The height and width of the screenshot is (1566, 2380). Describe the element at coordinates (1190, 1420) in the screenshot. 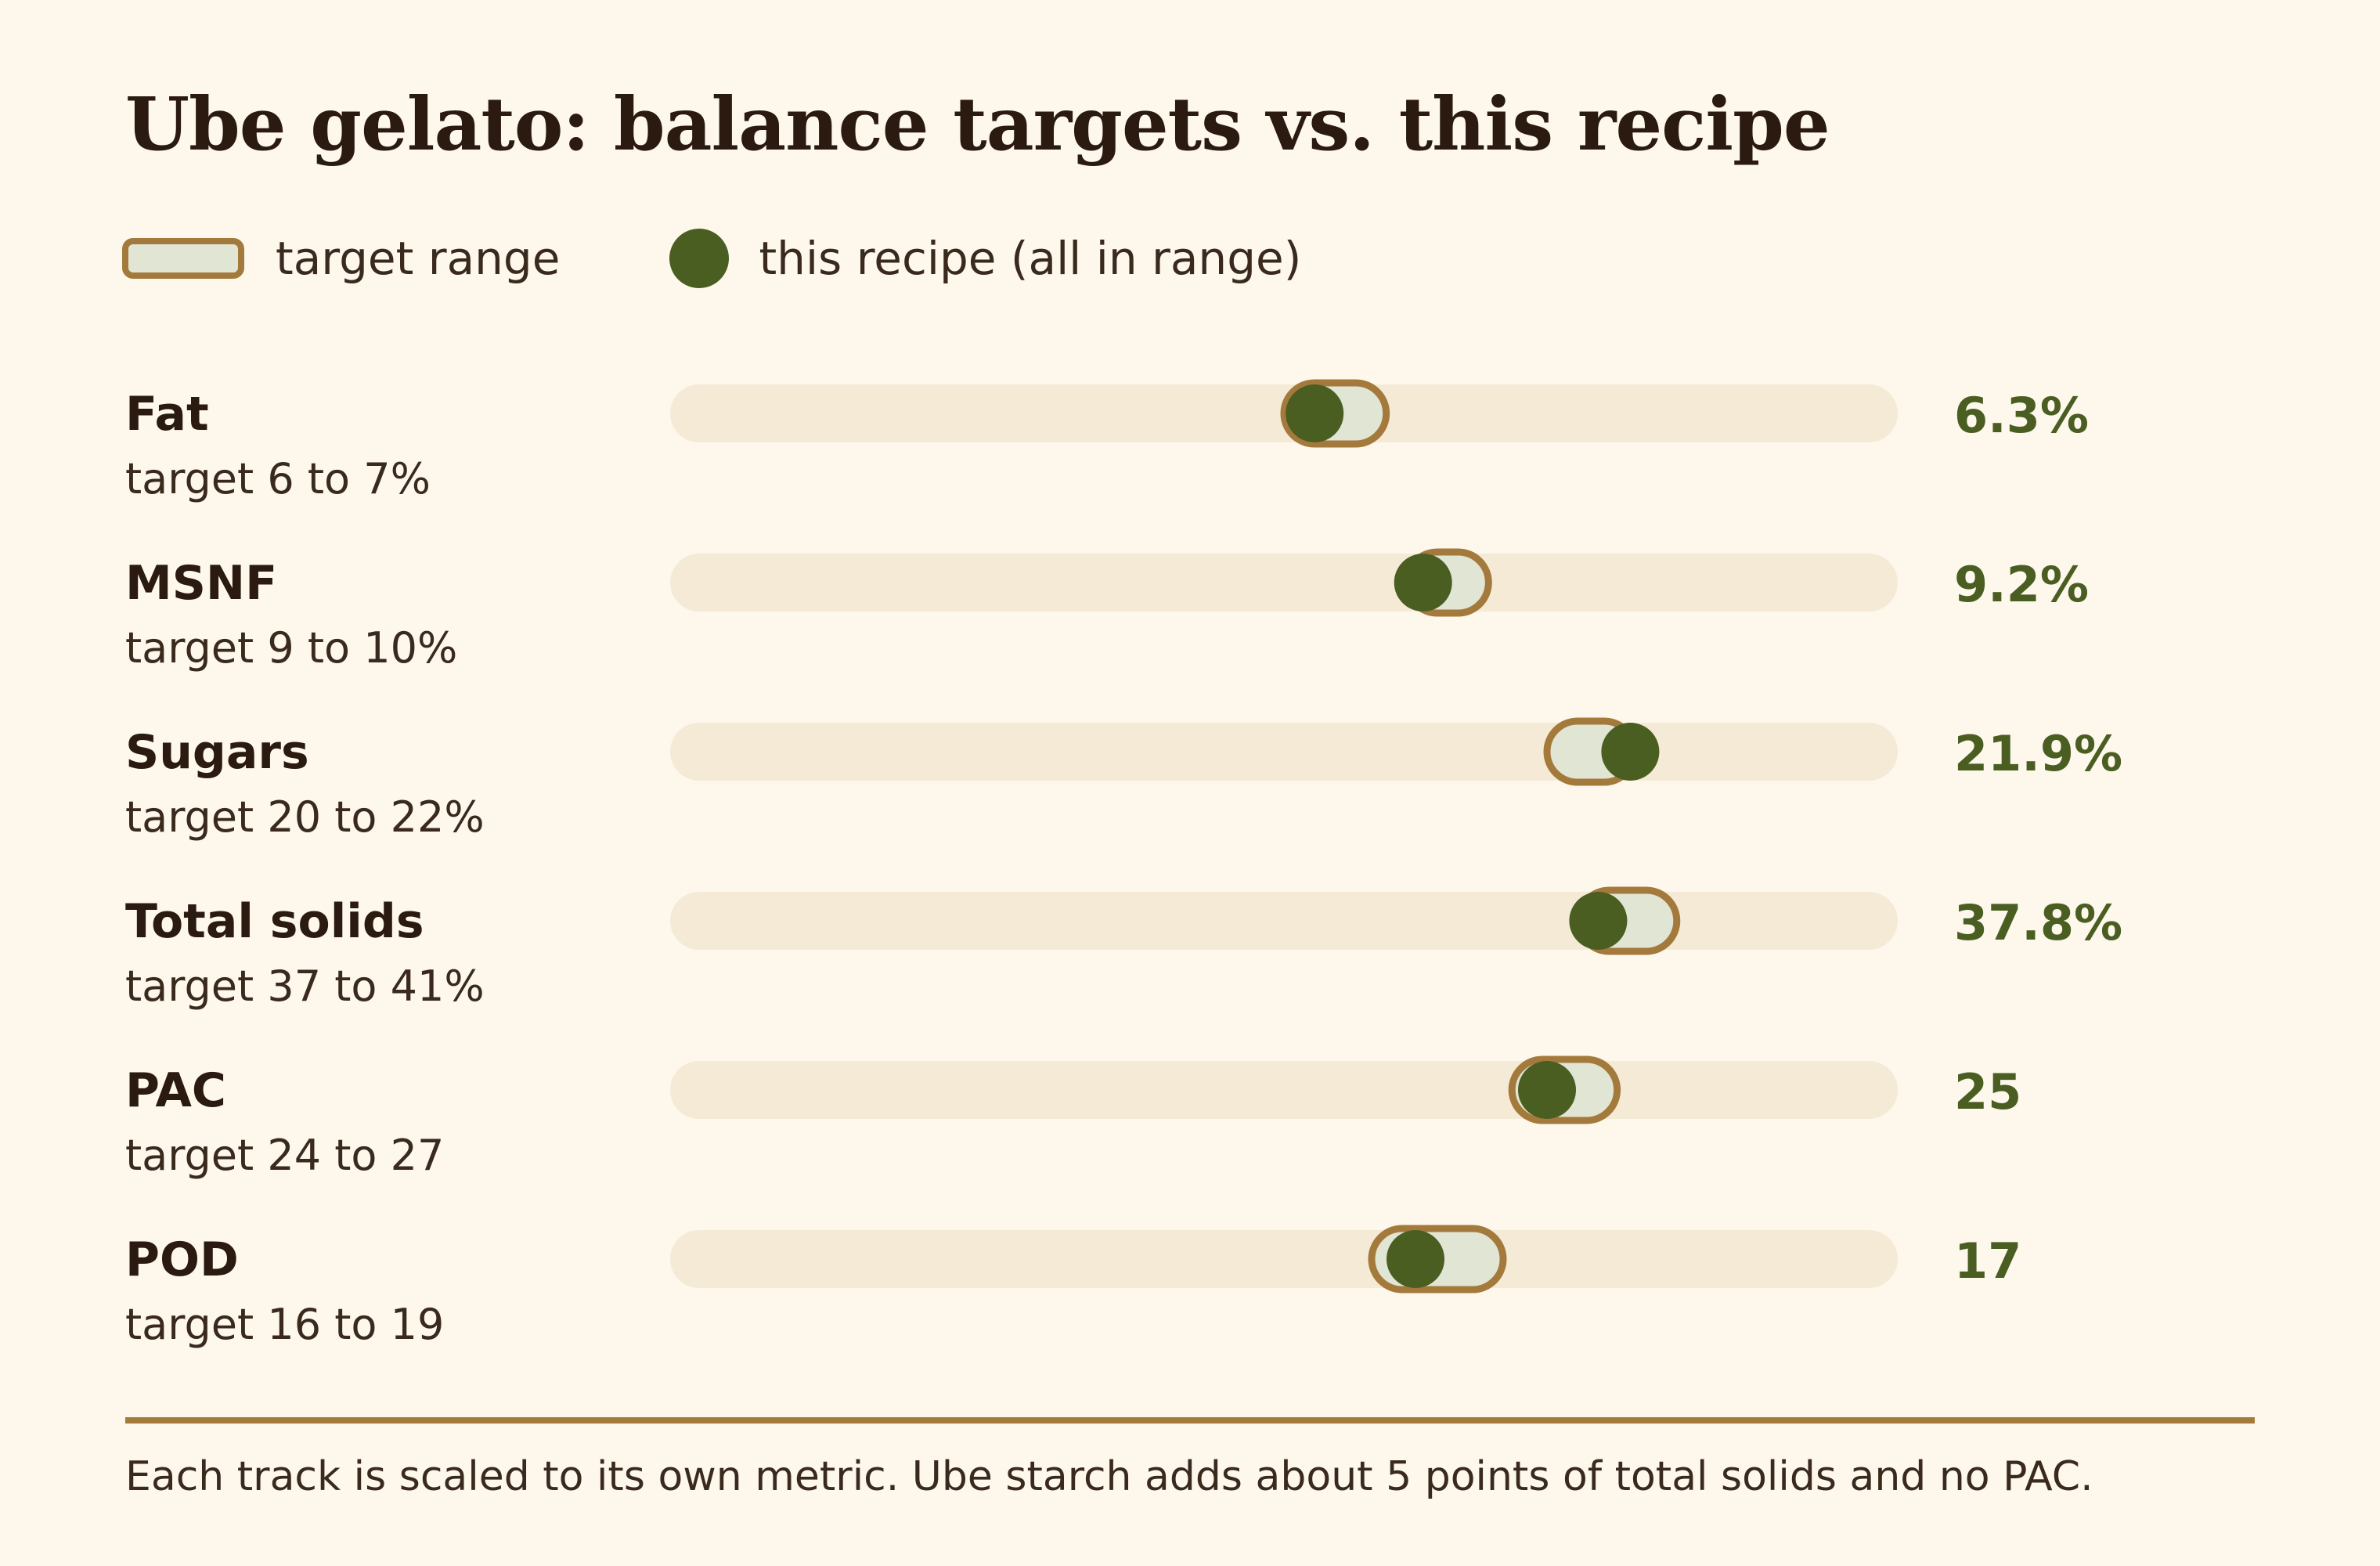

I see `footer-rule` at that location.